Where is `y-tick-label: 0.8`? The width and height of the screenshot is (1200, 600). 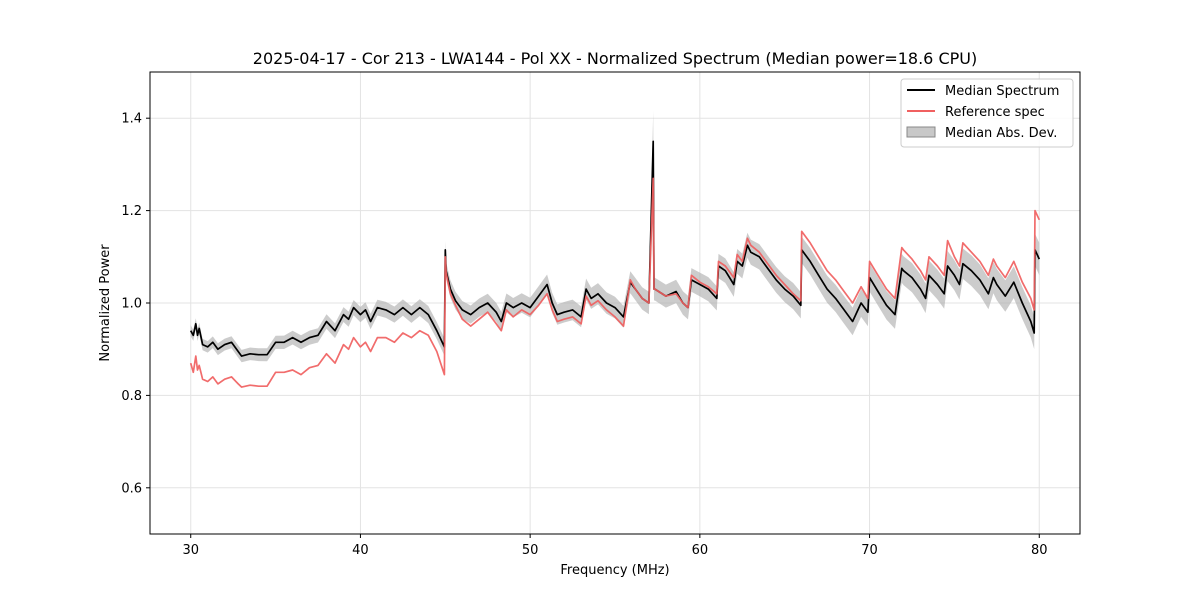
y-tick-label: 0.8 is located at coordinates (131, 396).